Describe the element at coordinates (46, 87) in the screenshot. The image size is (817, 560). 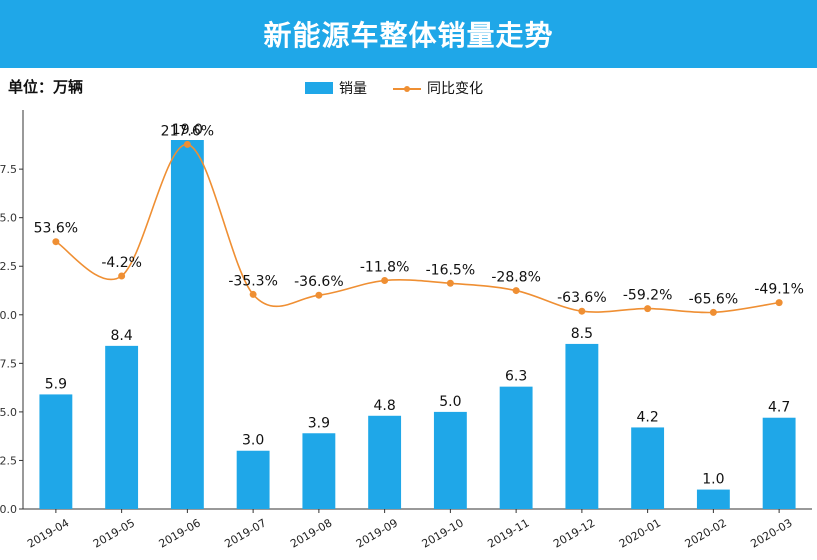
I see `unit-label: 单位：万辆` at that location.